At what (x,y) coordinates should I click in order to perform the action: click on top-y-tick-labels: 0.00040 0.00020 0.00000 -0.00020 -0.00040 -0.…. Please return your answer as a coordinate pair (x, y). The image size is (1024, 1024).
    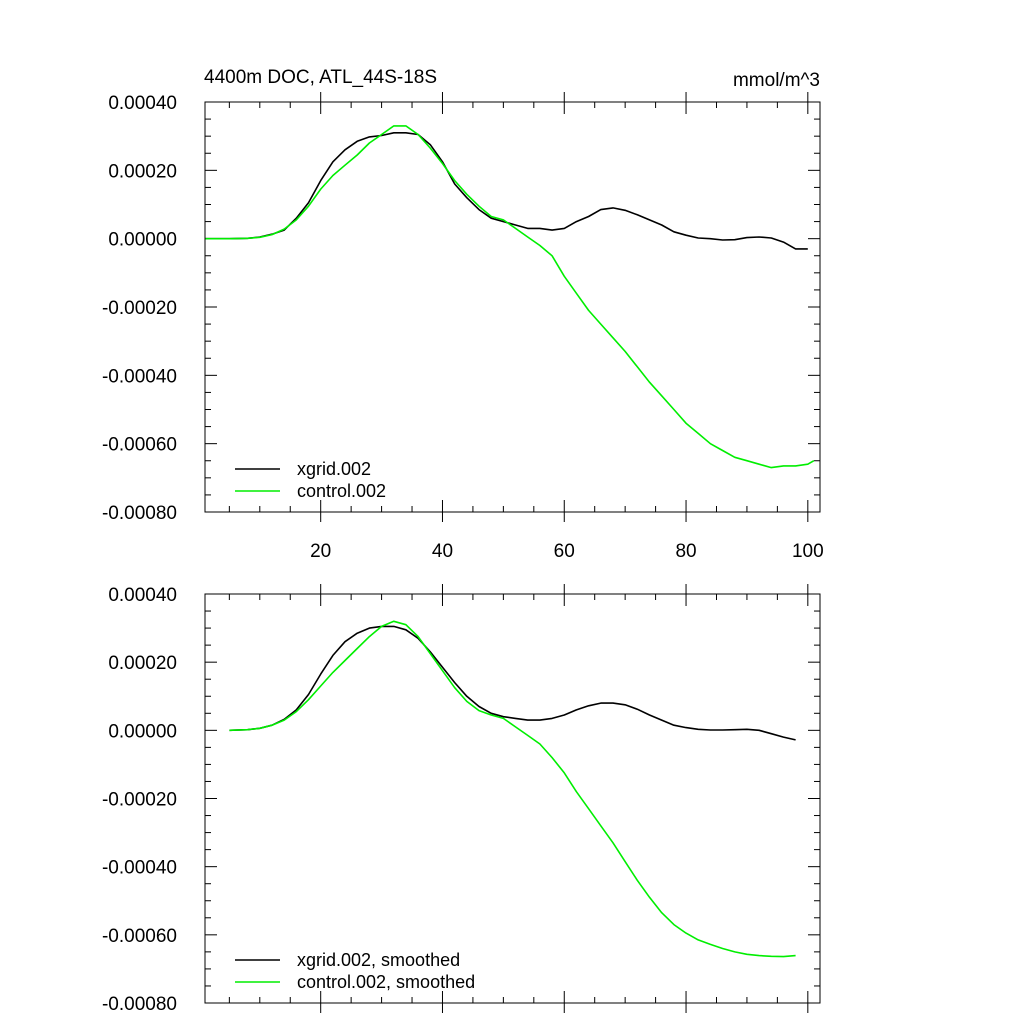
    Looking at the image, I should click on (139, 308).